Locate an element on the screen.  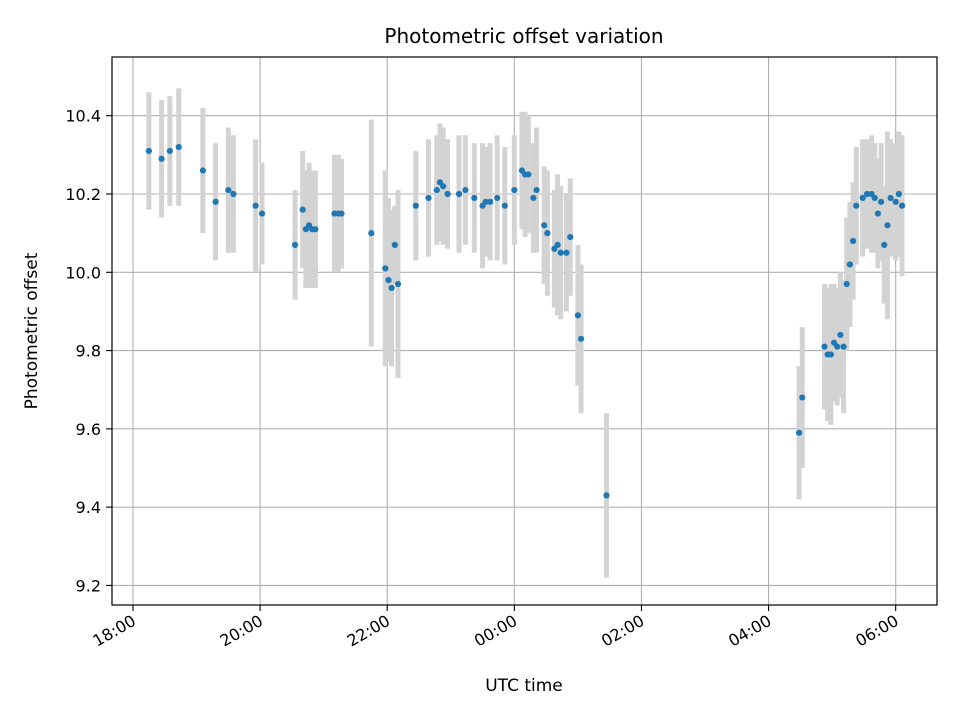
x-tick-label: 22:00 is located at coordinates (368, 631).